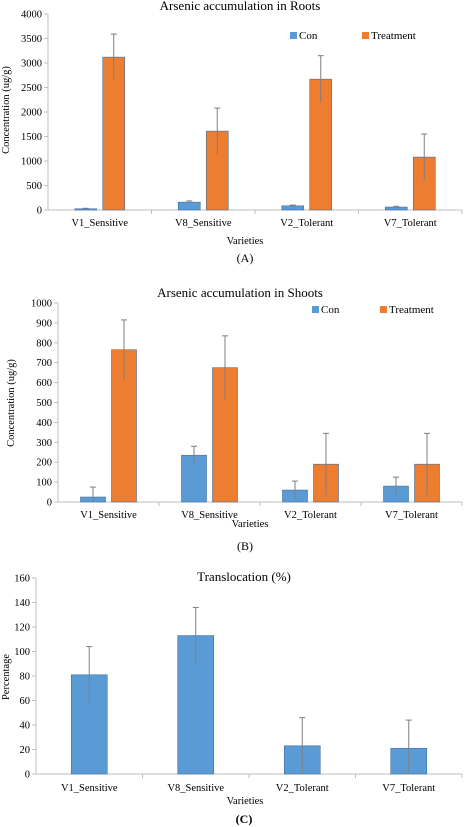  Describe the element at coordinates (44, 463) in the screenshot. I see `y-tick-label: 200` at that location.